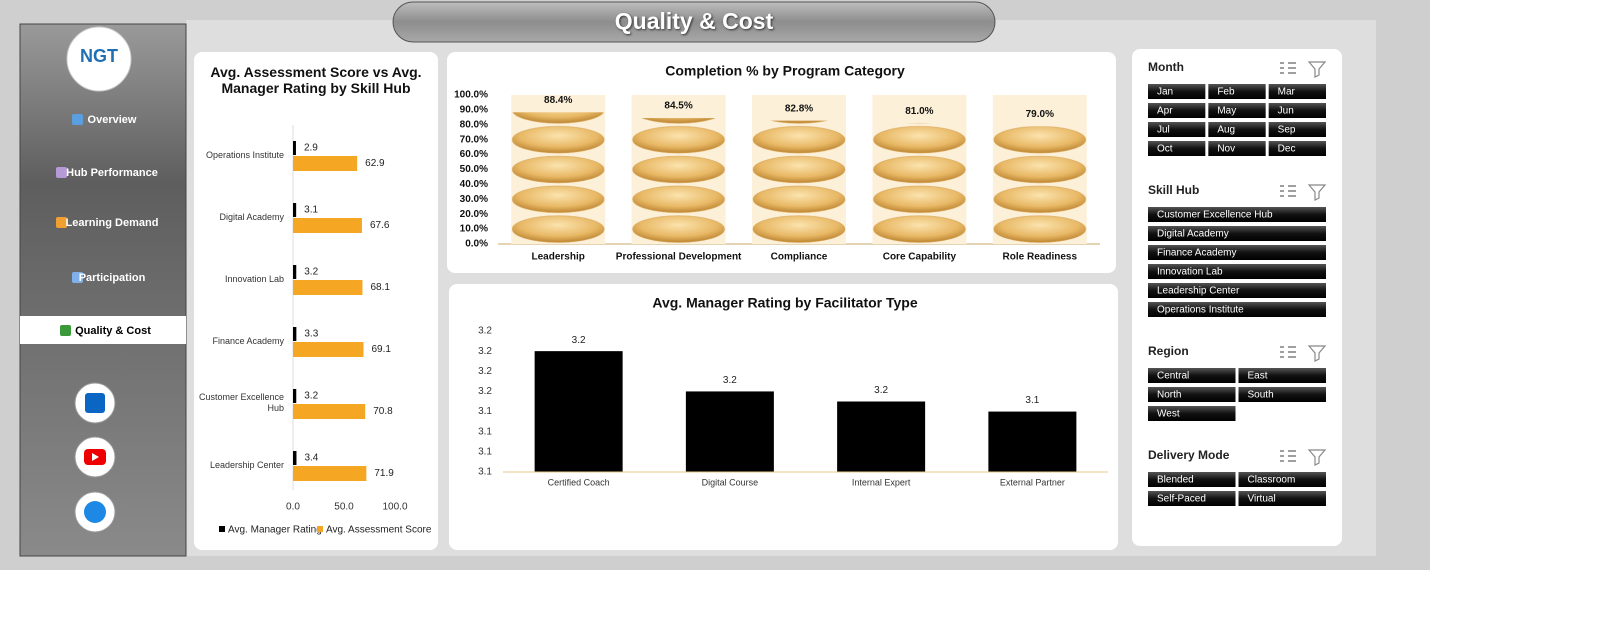 The image size is (1600, 633). What do you see at coordinates (1166, 67) in the screenshot?
I see `slicer-title: Month` at bounding box center [1166, 67].